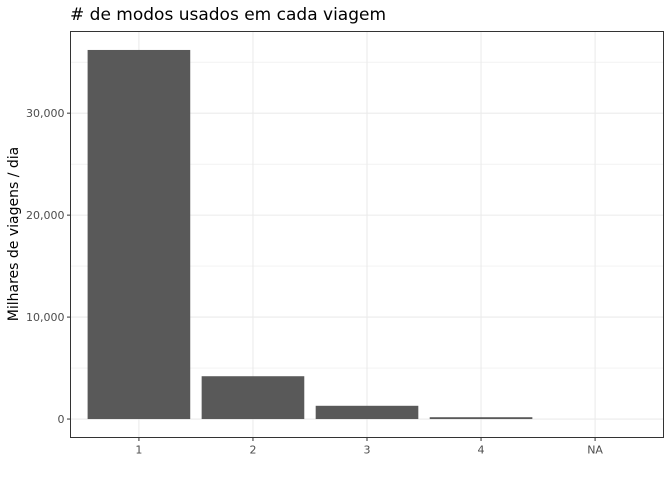 The image size is (672, 480). I want to click on y-tick-label: 10,000, so click(45, 317).